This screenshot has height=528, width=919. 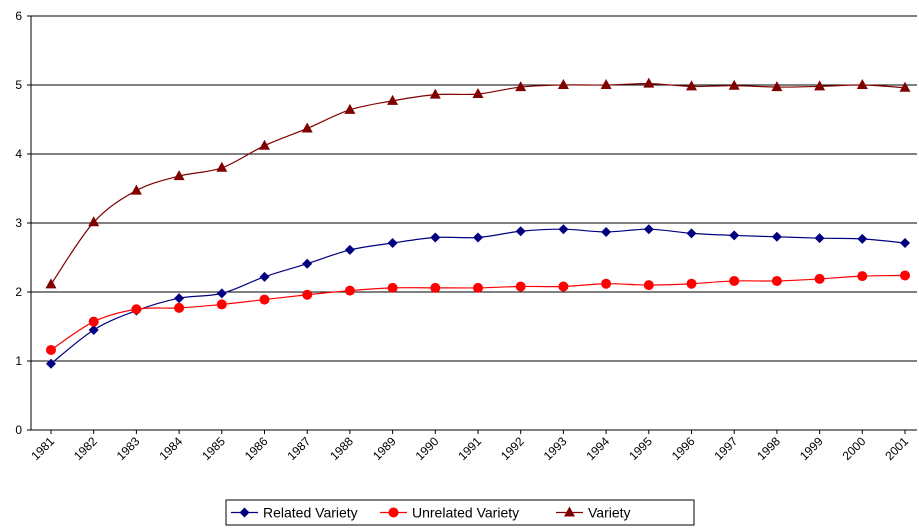 What do you see at coordinates (42, 448) in the screenshot?
I see `x-tick-label: 1981` at bounding box center [42, 448].